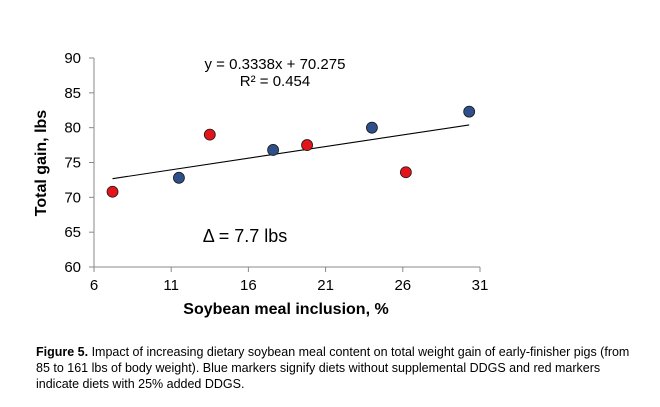 Image resolution: width=660 pixels, height=407 pixels. I want to click on y-tick-label: 85, so click(72, 93).